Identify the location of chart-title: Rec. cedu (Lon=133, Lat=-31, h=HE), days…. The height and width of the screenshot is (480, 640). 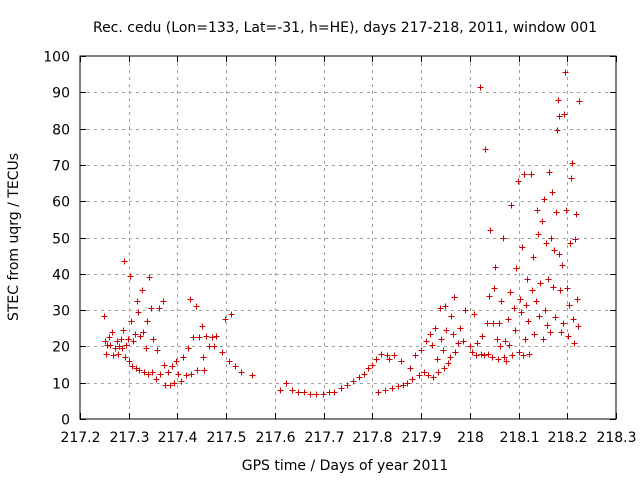
(345, 28).